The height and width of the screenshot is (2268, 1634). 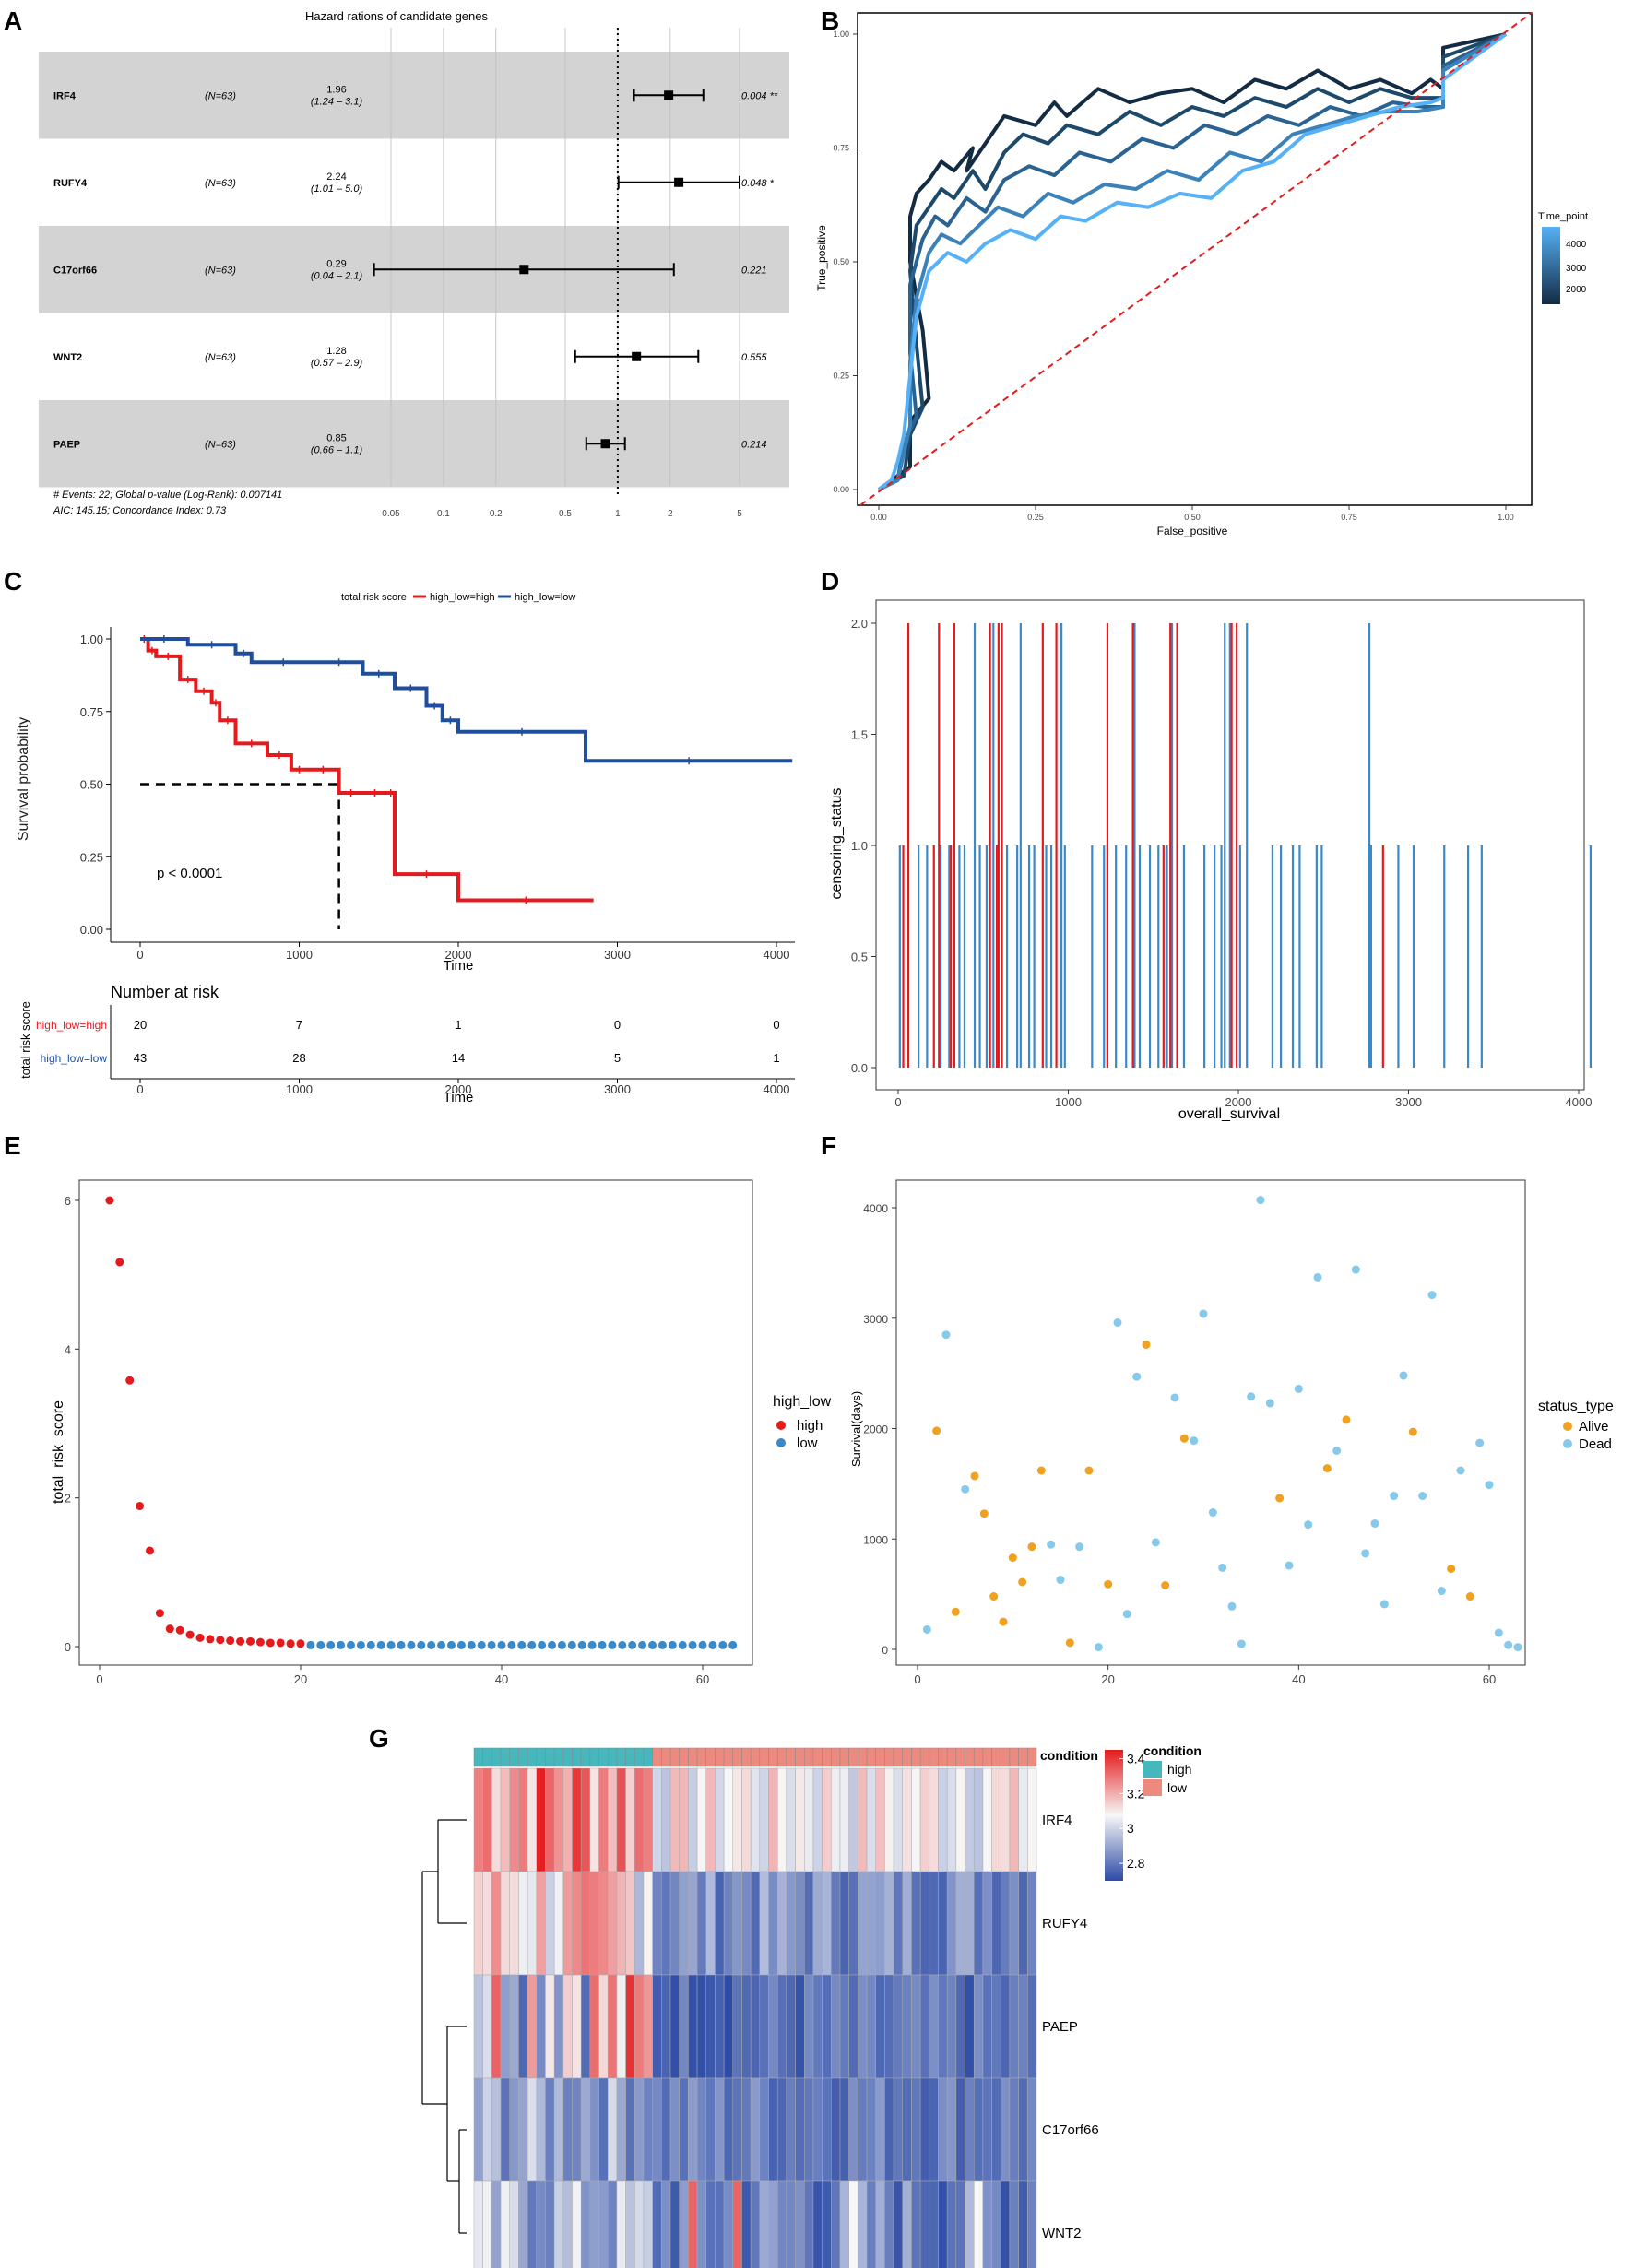 I want to click on risk-count: 0, so click(x=617, y=1025).